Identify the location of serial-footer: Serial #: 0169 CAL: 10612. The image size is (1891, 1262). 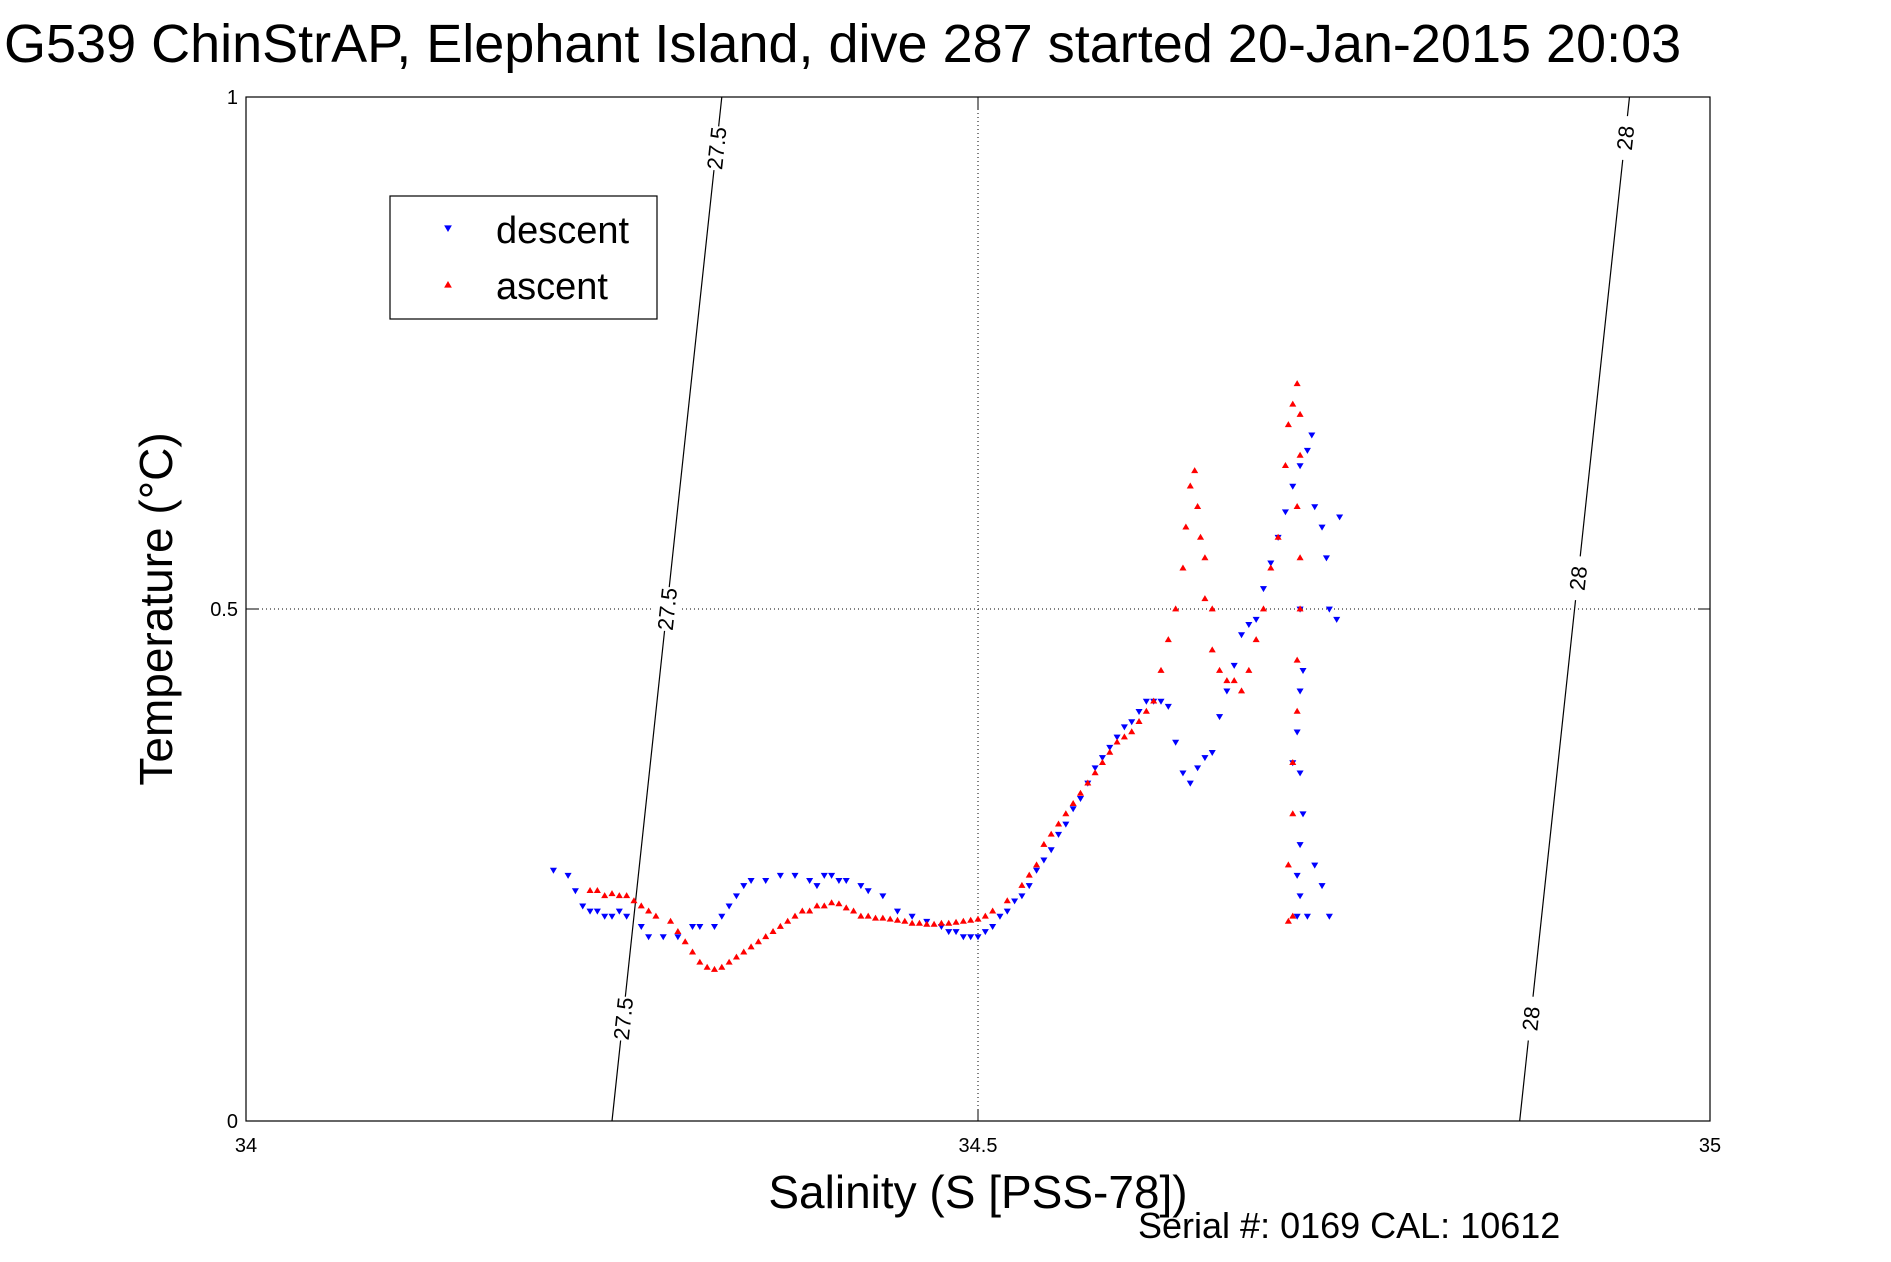
(1349, 1225).